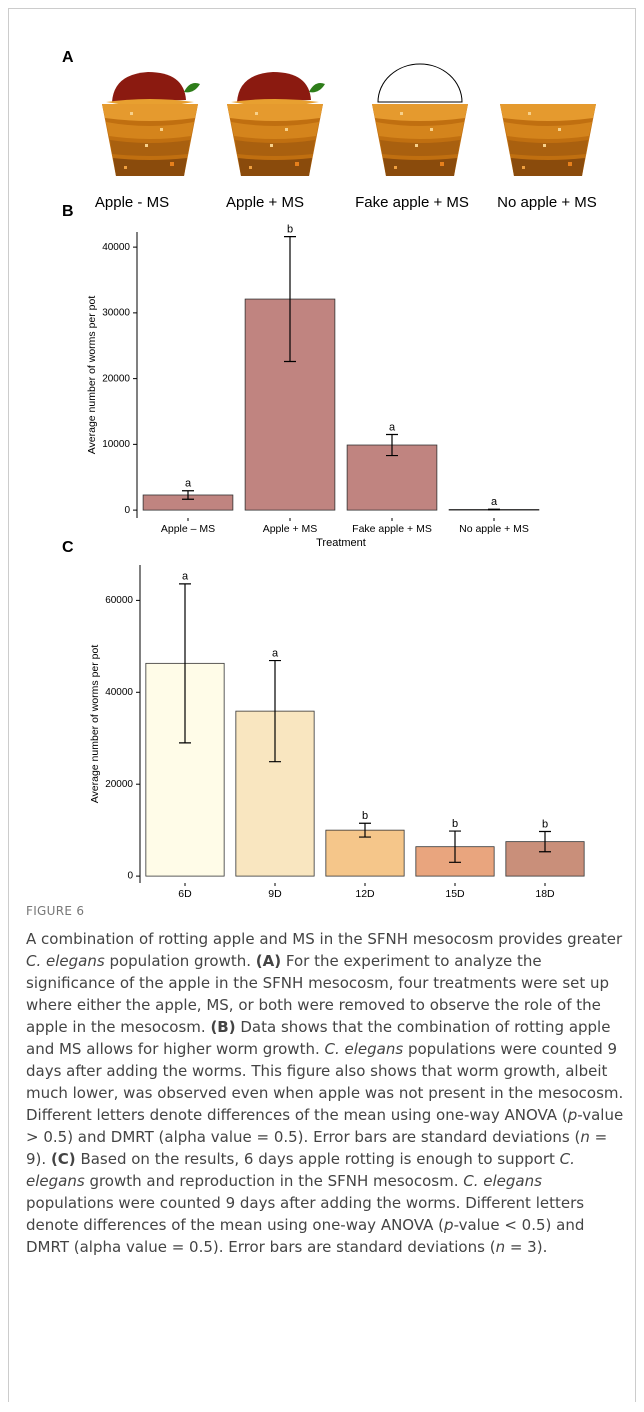  What do you see at coordinates (68, 211) in the screenshot?
I see `panel-letter: B` at bounding box center [68, 211].